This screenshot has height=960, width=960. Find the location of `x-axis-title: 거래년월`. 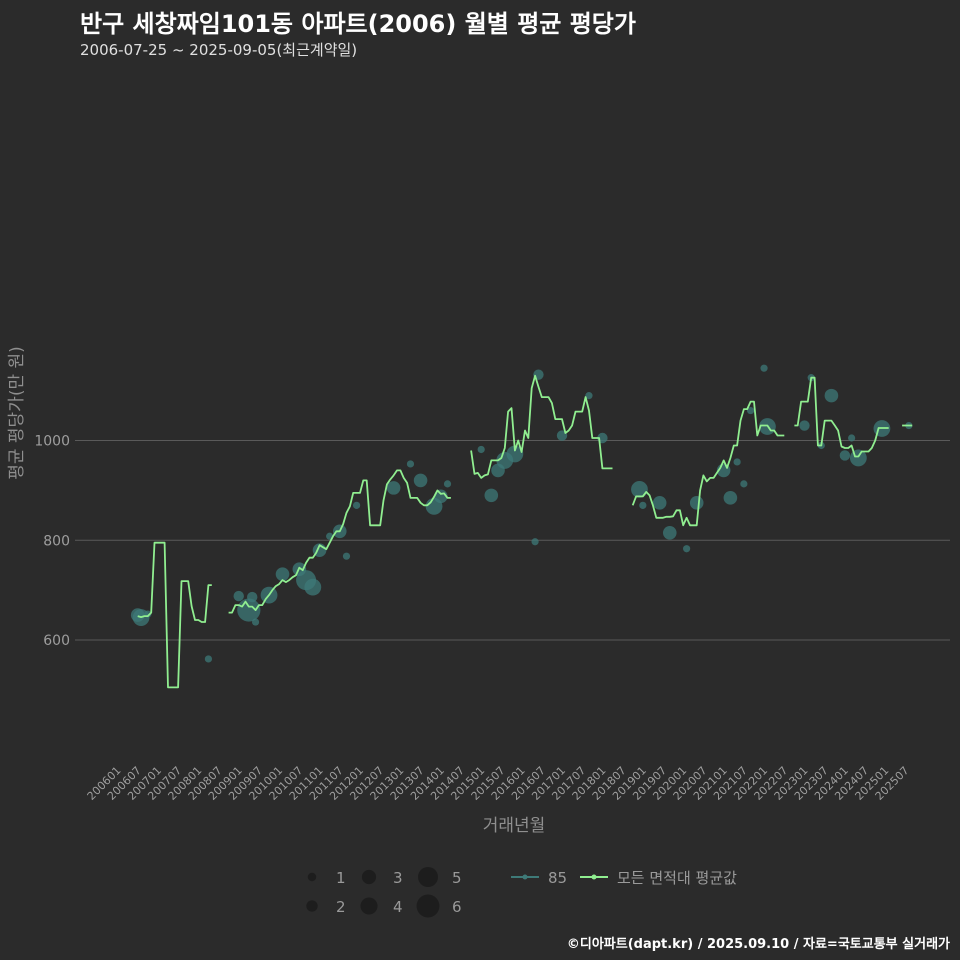

x-axis-title: 거래년월 is located at coordinates (514, 826).